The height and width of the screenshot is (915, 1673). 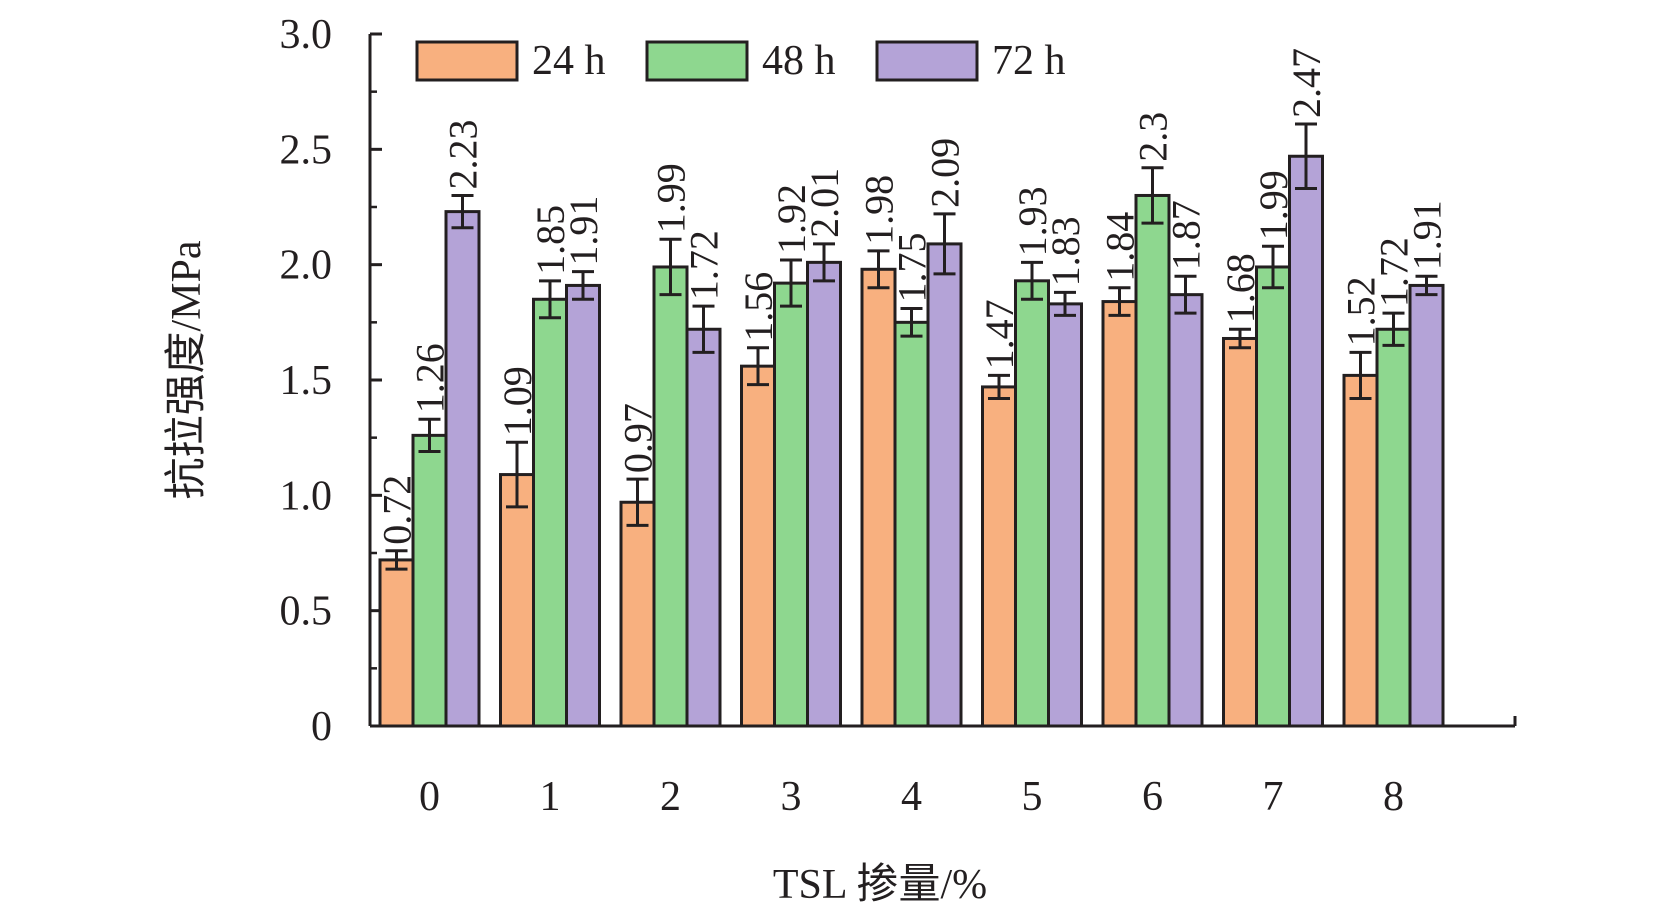 What do you see at coordinates (306, 266) in the screenshot?
I see `y-tick-label: 2.0` at bounding box center [306, 266].